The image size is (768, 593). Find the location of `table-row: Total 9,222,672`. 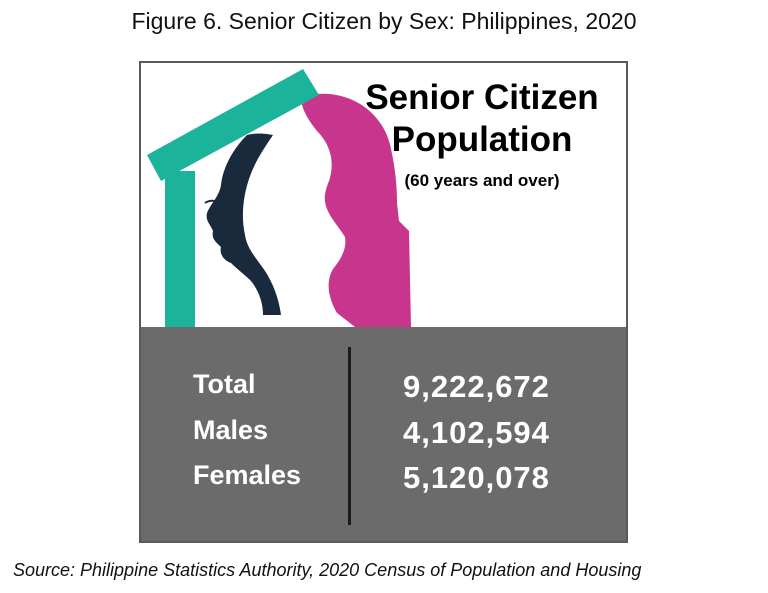

table-row: Total 9,222,672 is located at coordinates (383, 391).